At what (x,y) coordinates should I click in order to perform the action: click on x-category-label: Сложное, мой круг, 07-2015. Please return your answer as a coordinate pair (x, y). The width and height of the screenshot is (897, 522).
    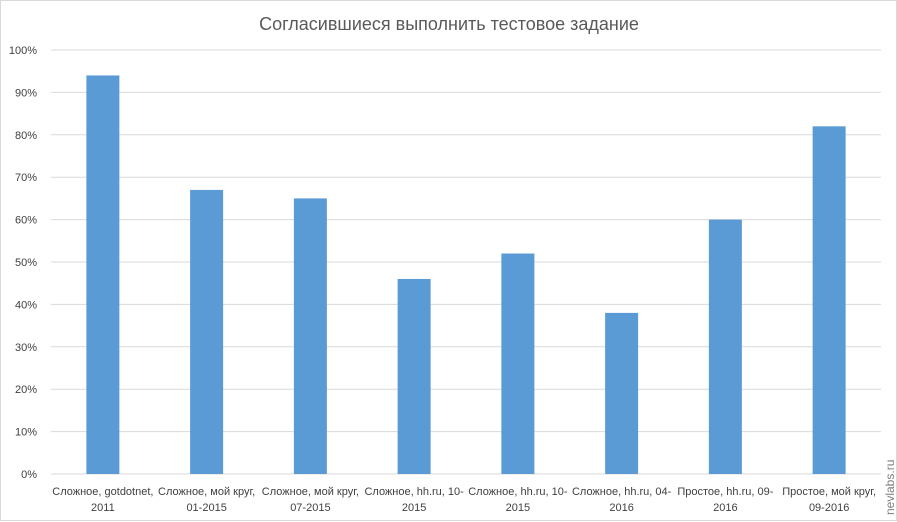
    Looking at the image, I should click on (310, 500).